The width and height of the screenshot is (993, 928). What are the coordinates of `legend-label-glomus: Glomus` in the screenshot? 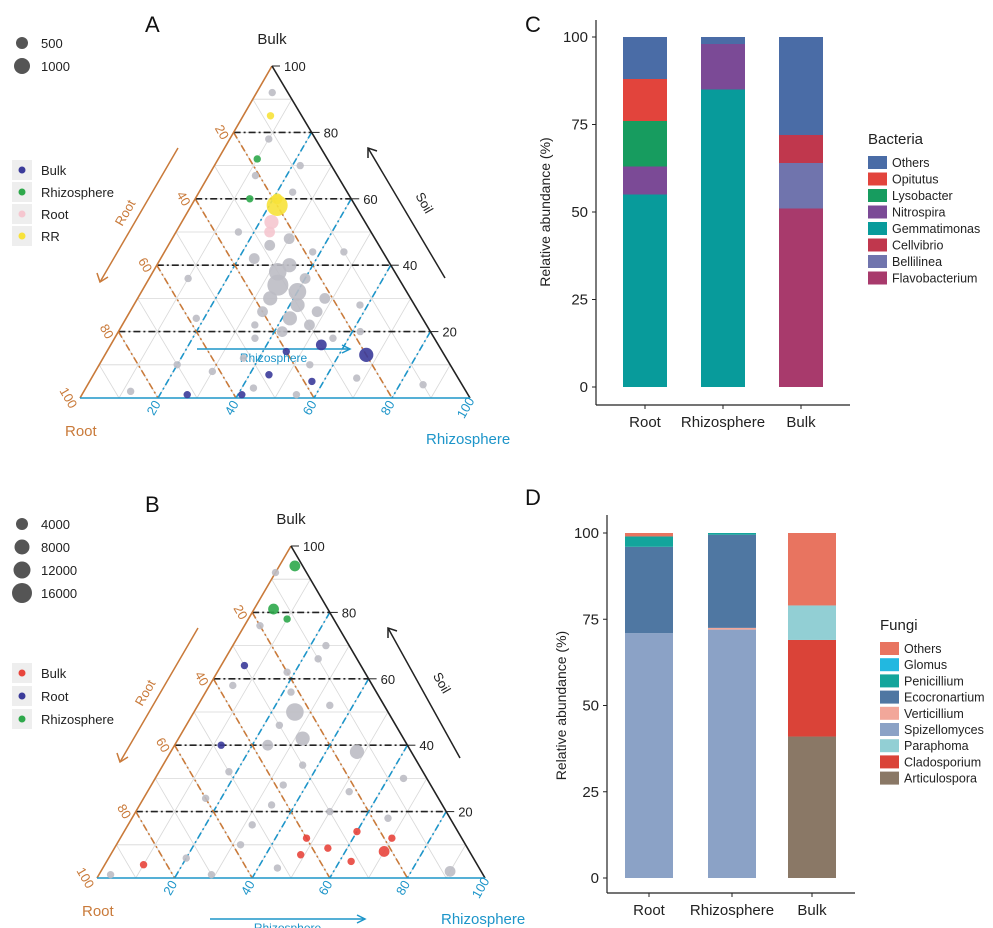 It's located at (925, 665).